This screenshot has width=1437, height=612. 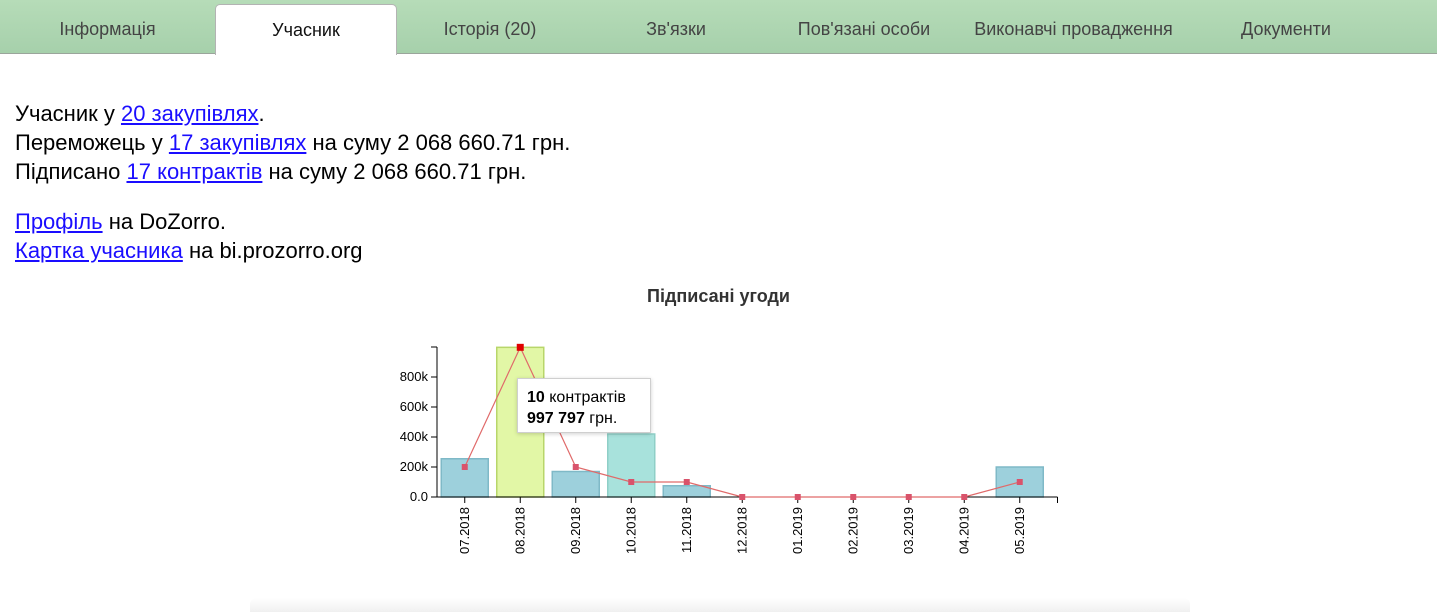 What do you see at coordinates (189, 113) in the screenshot?
I see `participation-link: 20 закупівлях` at bounding box center [189, 113].